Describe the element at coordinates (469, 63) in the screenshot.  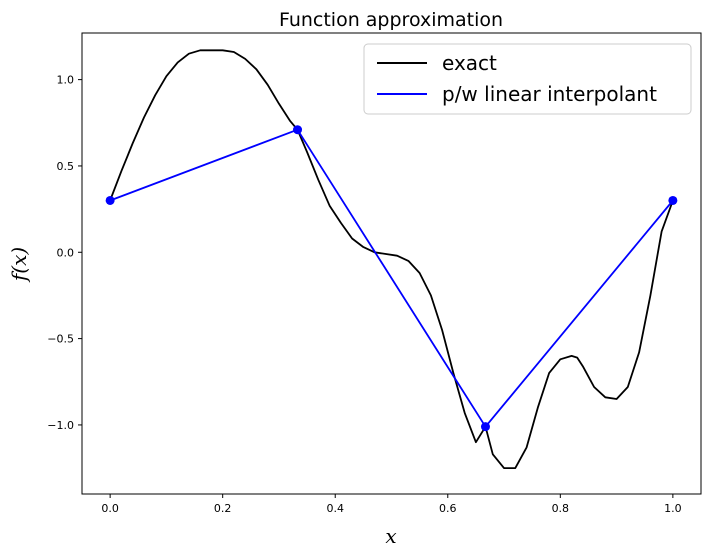
I see `legend-exact-label: exact` at that location.